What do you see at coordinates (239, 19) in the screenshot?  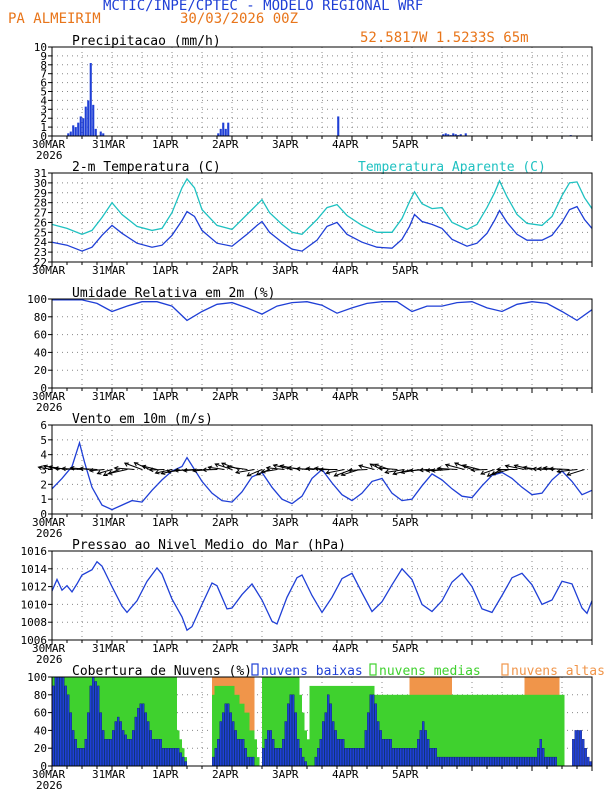 I see `header-run: 30/03/2026 00Z` at bounding box center [239, 19].